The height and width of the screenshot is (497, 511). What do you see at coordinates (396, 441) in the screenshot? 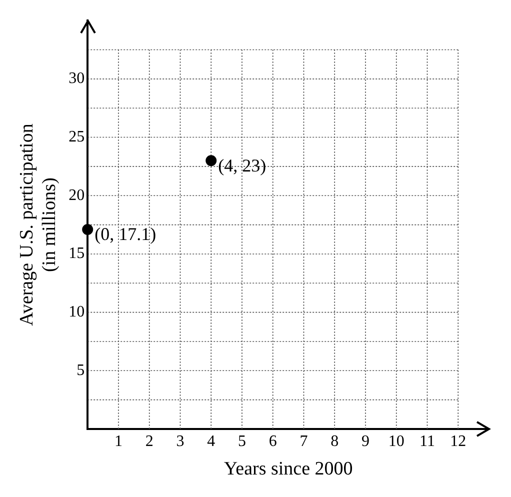
I see `x-tick-label: 10` at bounding box center [396, 441].